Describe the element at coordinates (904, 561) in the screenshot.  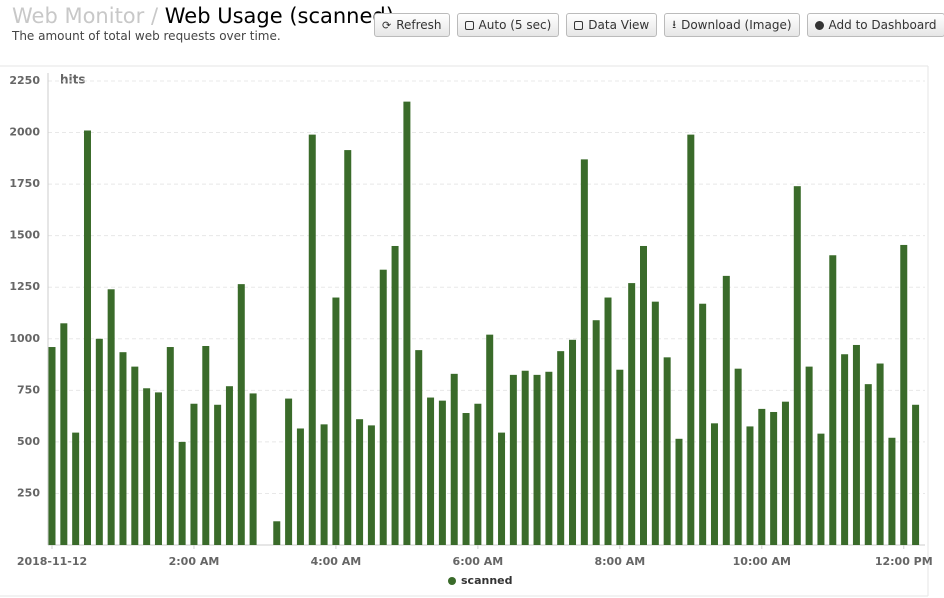
I see `x-tick-label: 12:00 PM` at that location.